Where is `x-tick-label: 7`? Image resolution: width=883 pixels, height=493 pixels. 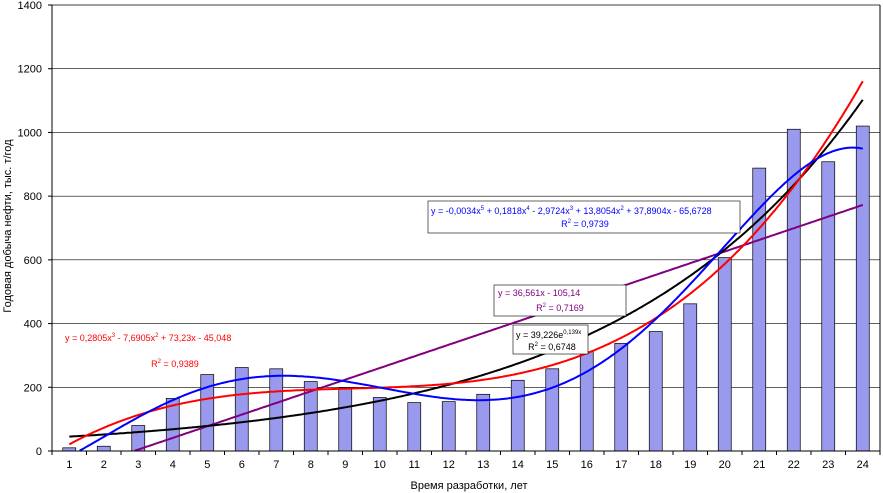
x-tick-label: 7 is located at coordinates (276, 465).